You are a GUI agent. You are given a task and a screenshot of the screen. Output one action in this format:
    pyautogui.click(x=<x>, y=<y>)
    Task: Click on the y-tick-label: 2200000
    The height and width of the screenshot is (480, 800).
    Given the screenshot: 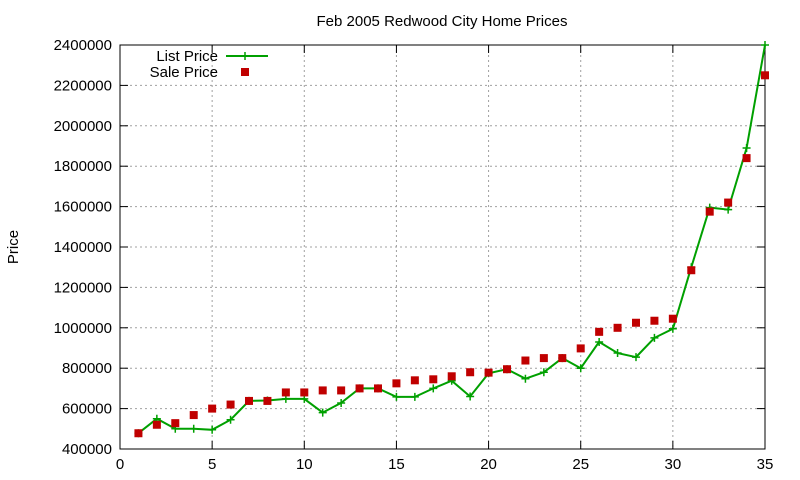 What is the action you would take?
    pyautogui.click(x=83, y=85)
    